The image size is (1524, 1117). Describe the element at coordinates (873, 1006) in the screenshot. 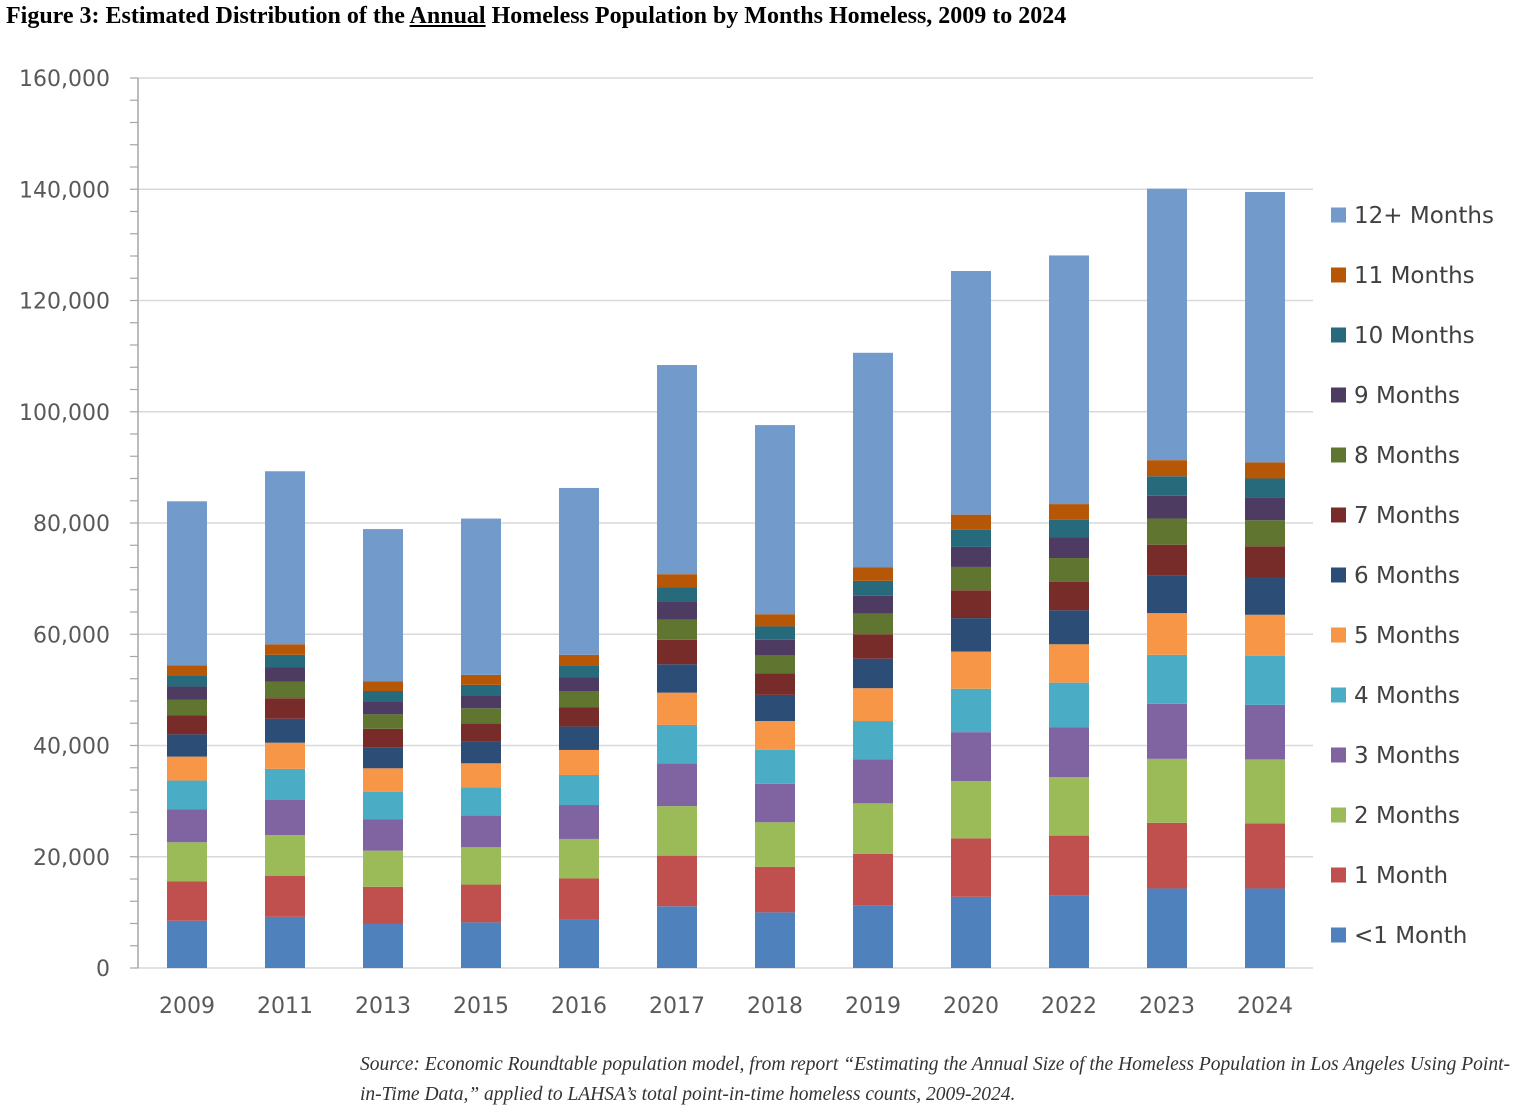

I see `x-tick-label: 2019` at that location.